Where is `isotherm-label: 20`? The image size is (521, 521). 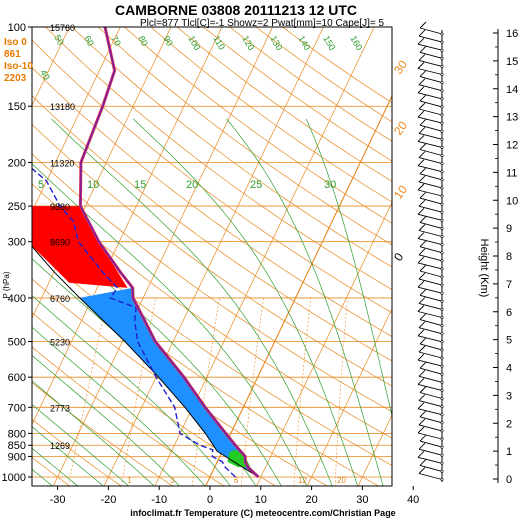
isotherm-label: 20 is located at coordinates (400, 127).